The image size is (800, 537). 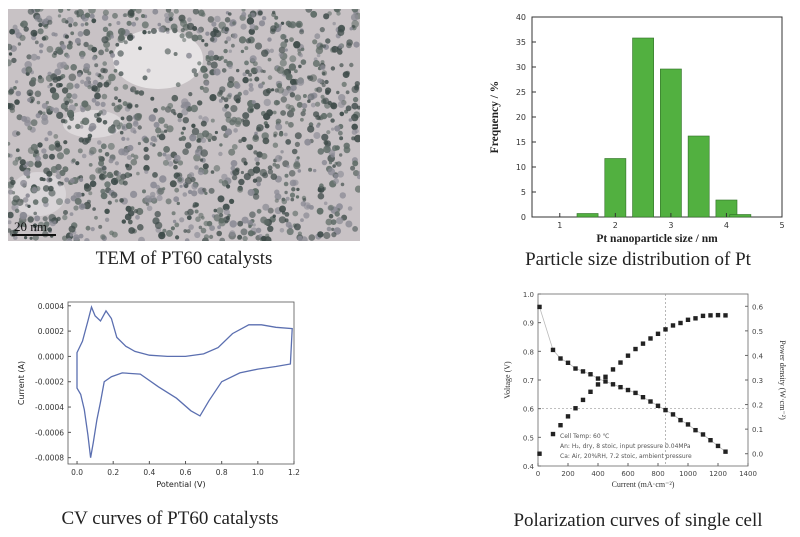 I want to click on cv-ytick-label: 0.0000, so click(x=51, y=356).